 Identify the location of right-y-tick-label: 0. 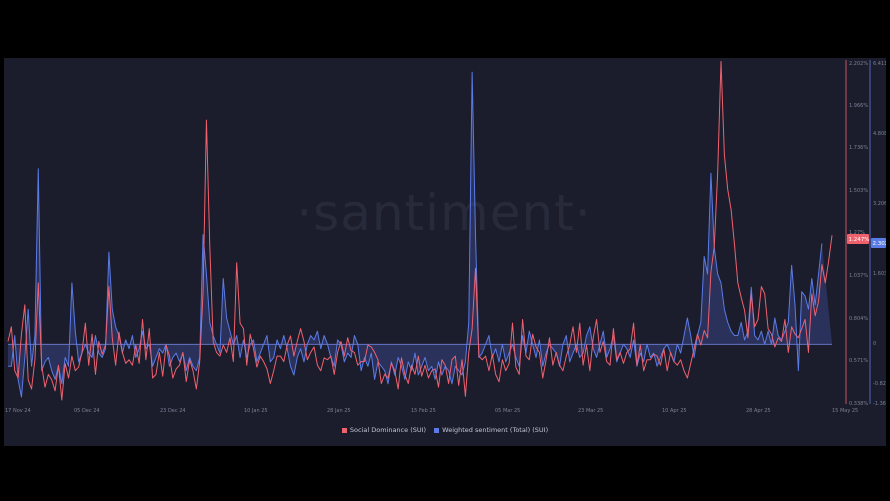
(874, 344).